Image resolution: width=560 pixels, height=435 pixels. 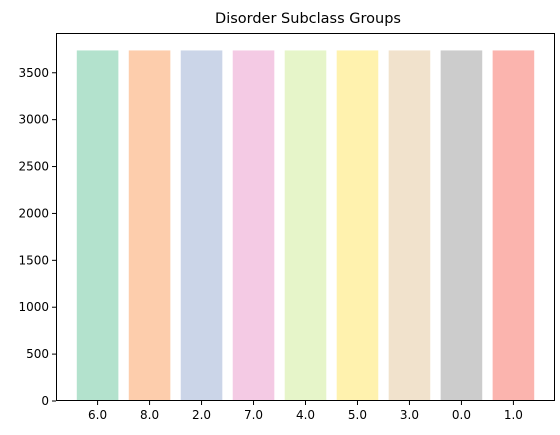 I want to click on bar-4.0, so click(x=305, y=225).